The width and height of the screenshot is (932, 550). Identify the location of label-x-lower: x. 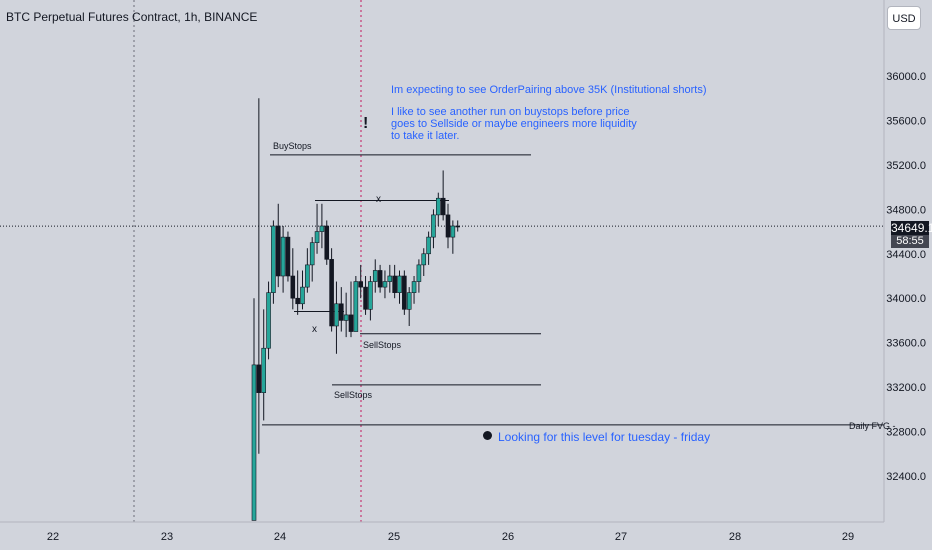
(314, 329).